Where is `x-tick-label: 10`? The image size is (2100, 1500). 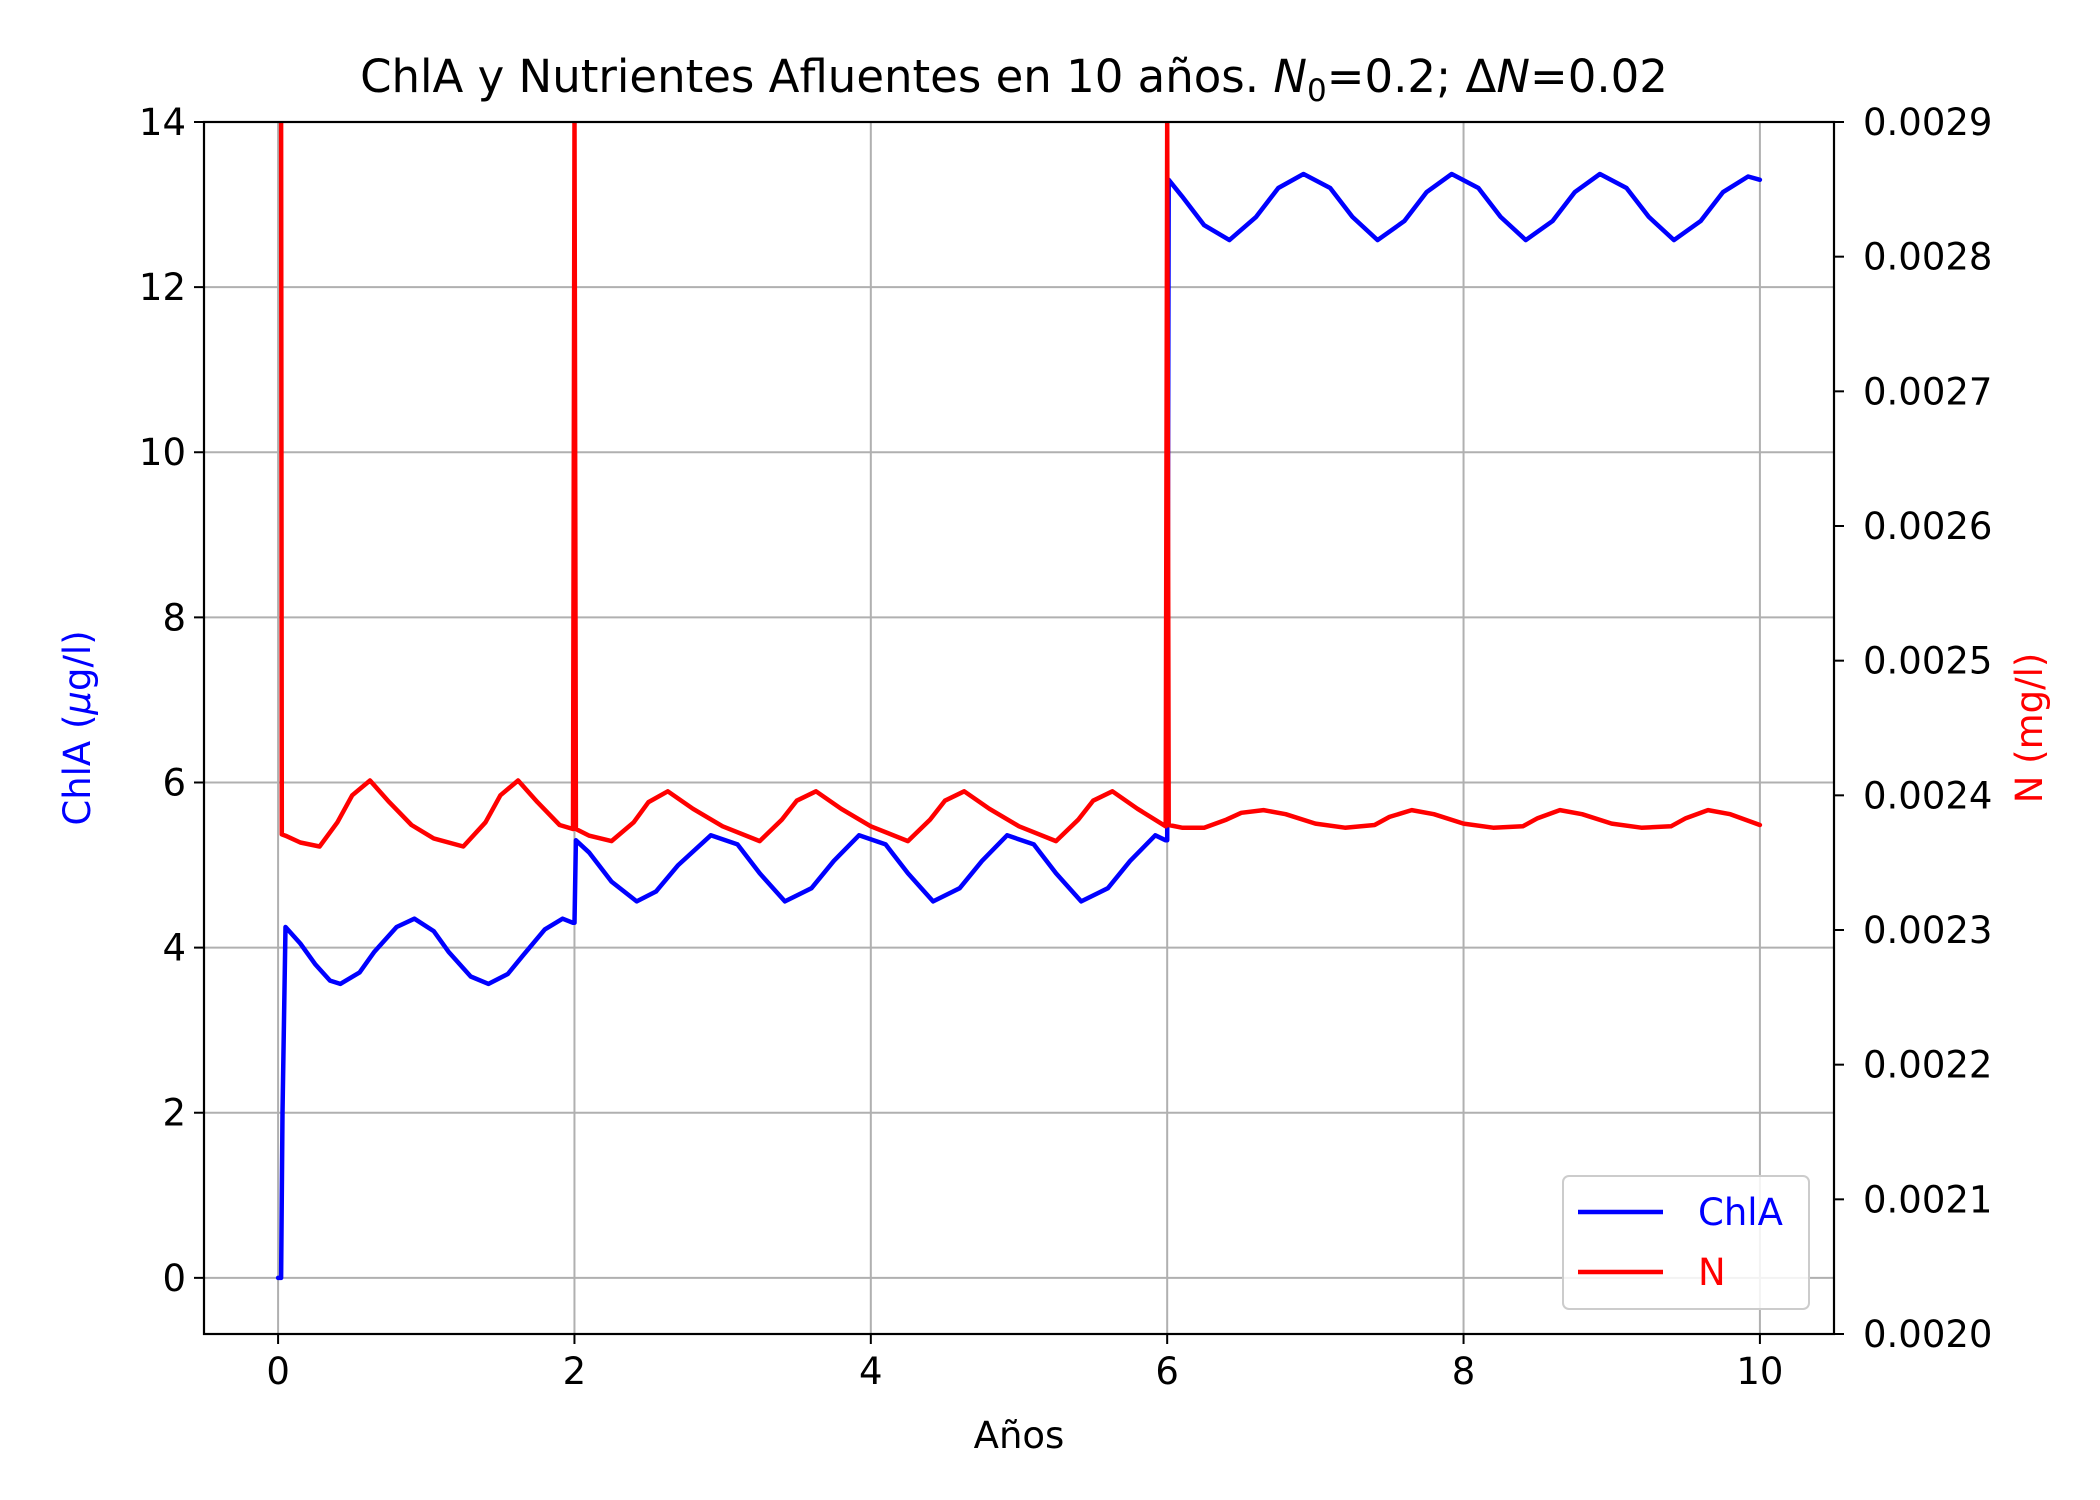
x-tick-label: 10 is located at coordinates (1759, 1371).